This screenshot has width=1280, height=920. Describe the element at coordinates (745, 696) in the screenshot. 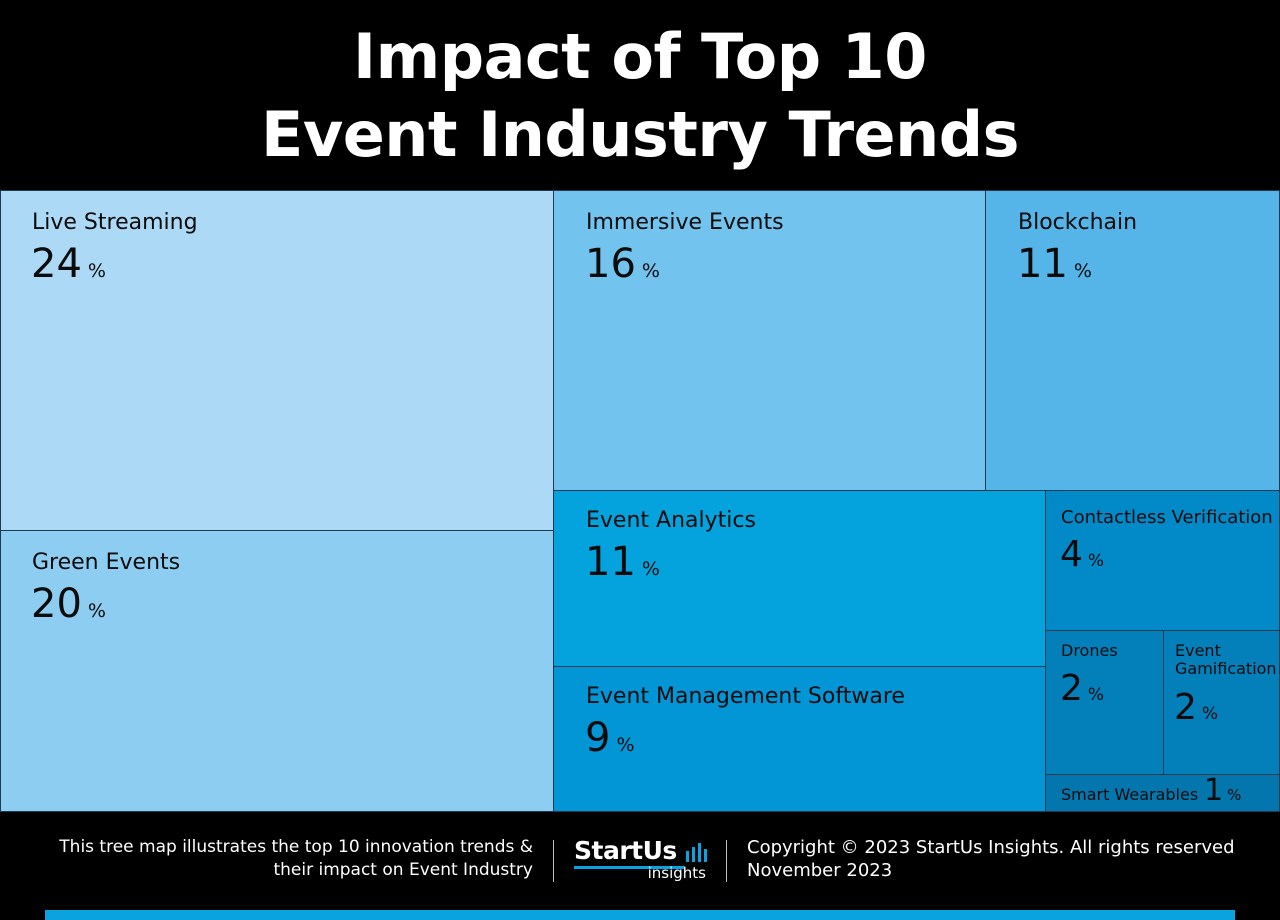

I see `treemap-label: Event Management Software` at that location.